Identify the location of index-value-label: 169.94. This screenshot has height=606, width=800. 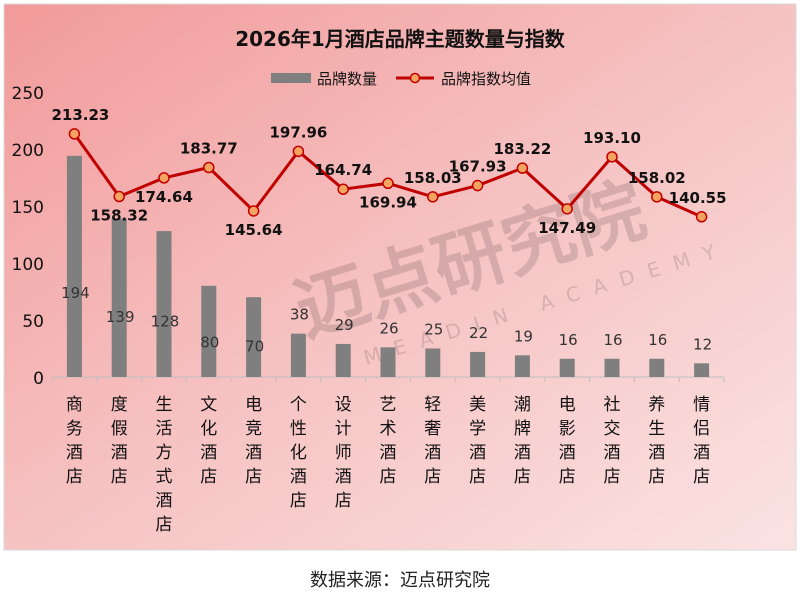
(388, 202).